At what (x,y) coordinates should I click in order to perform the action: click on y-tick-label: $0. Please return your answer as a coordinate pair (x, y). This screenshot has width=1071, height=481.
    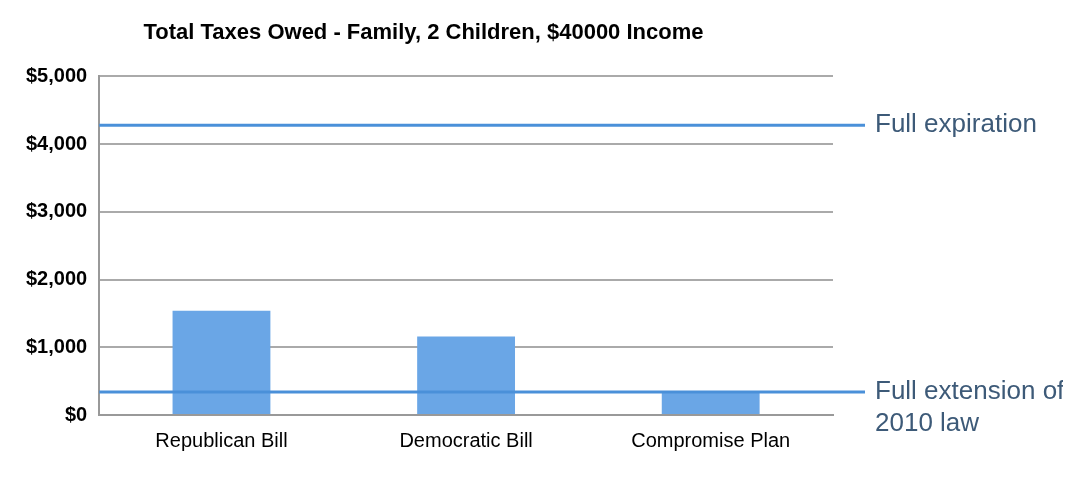
    Looking at the image, I should click on (76, 413).